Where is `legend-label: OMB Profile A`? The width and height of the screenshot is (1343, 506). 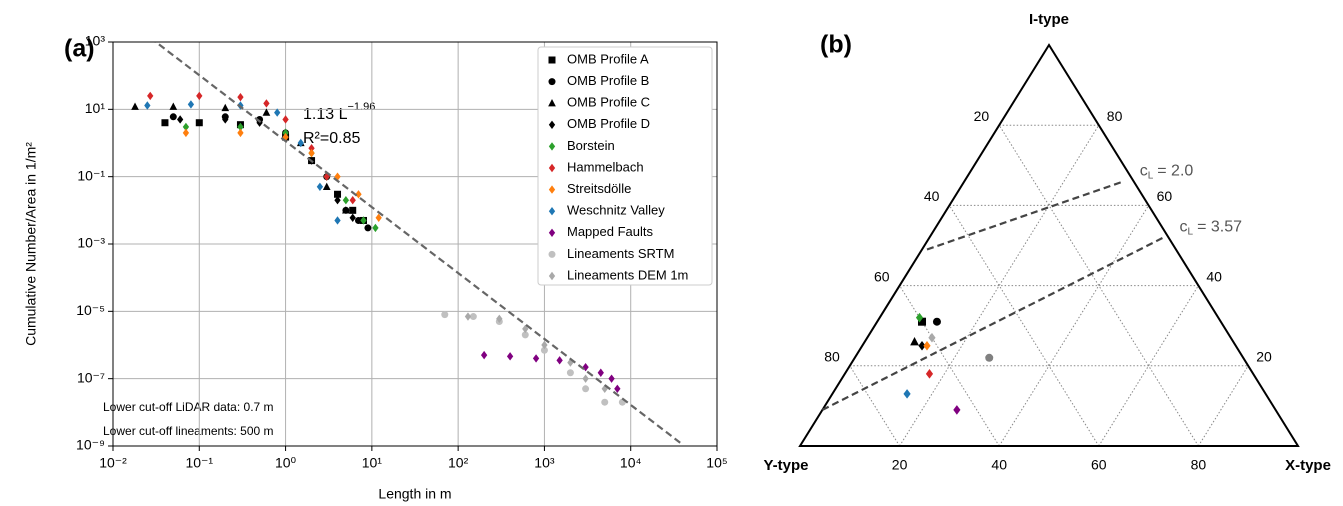 legend-label: OMB Profile A is located at coordinates (608, 58).